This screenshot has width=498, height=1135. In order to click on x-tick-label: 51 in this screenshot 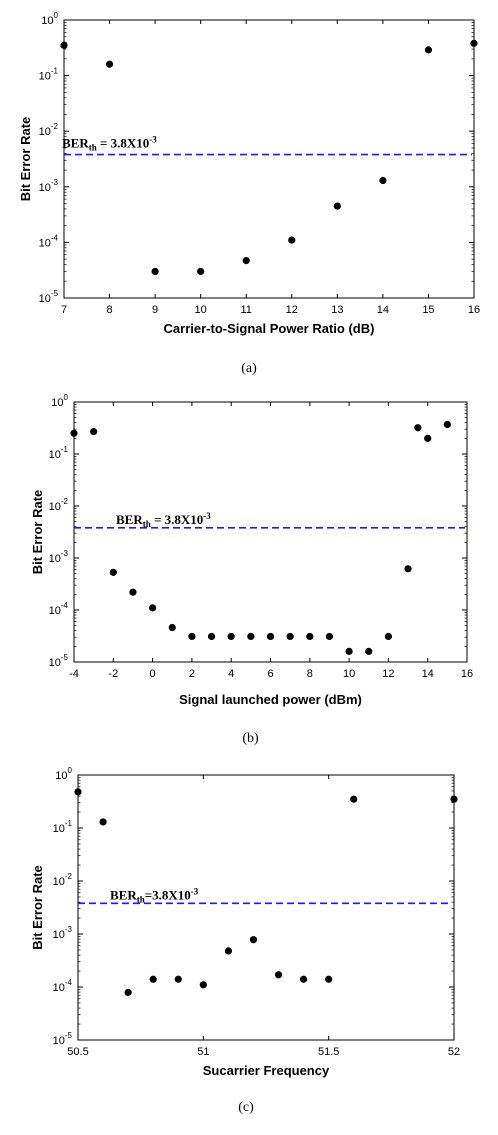, I will do `click(203, 1052)`.